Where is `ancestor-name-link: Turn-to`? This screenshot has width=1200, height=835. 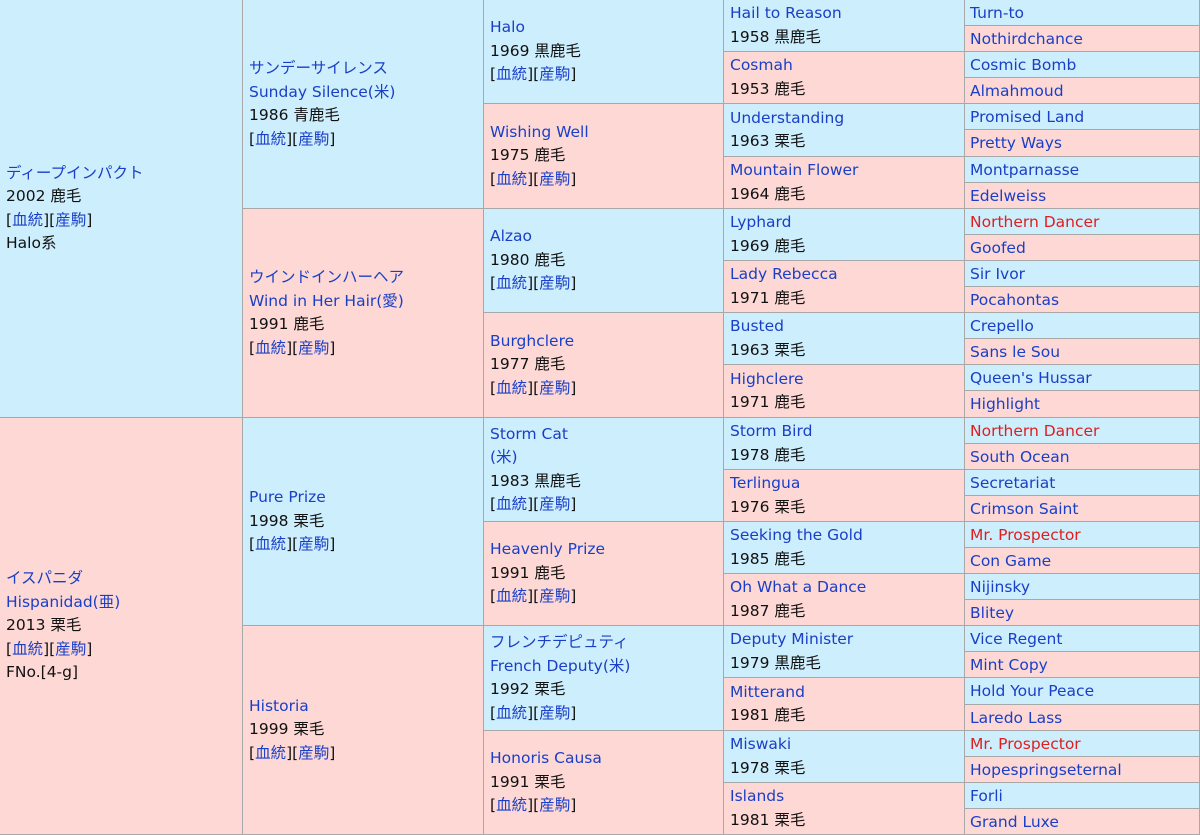
ancestor-name-link: Turn-to is located at coordinates (997, 12).